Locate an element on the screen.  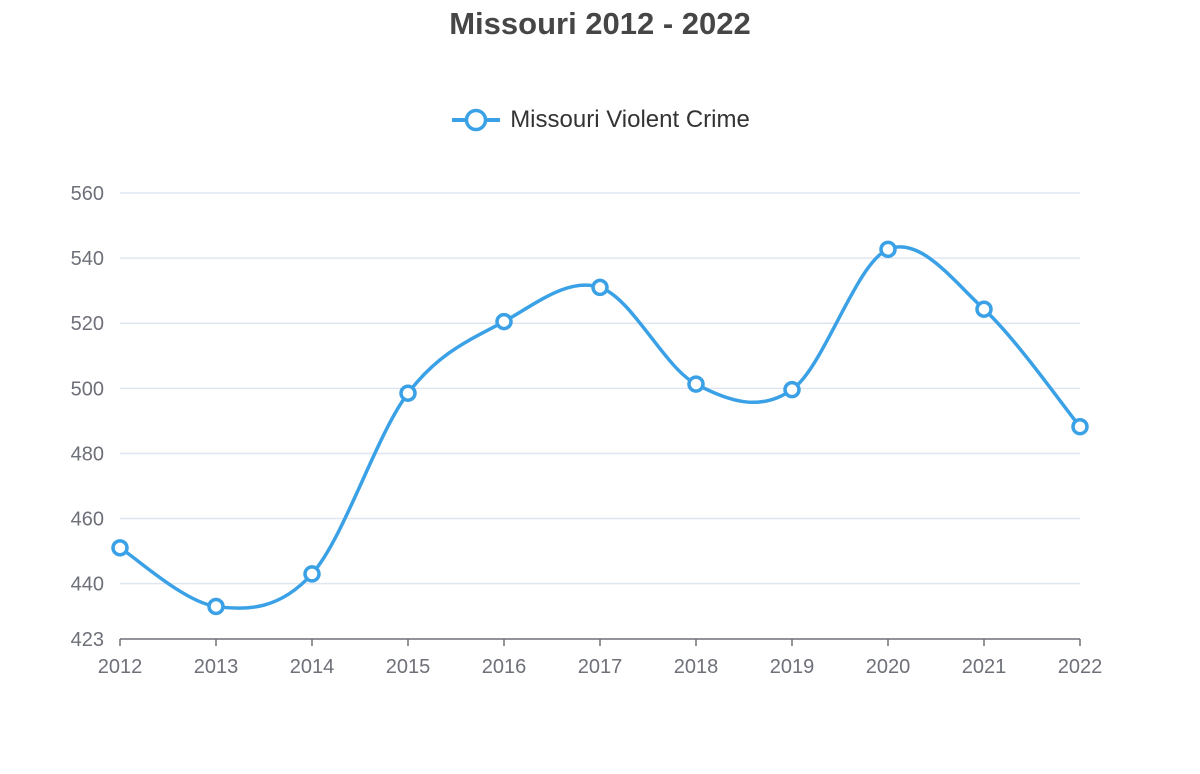
legend-label: Missouri Violent Crime is located at coordinates (630, 119).